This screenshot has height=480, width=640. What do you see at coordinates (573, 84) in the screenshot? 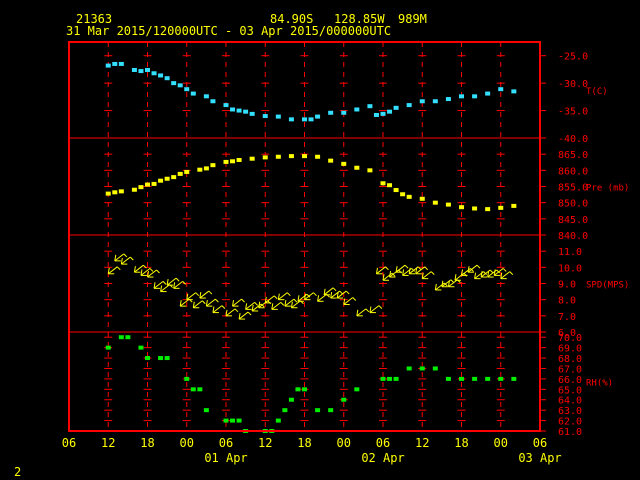
I see `y-tick-label: -30.0` at bounding box center [573, 84].